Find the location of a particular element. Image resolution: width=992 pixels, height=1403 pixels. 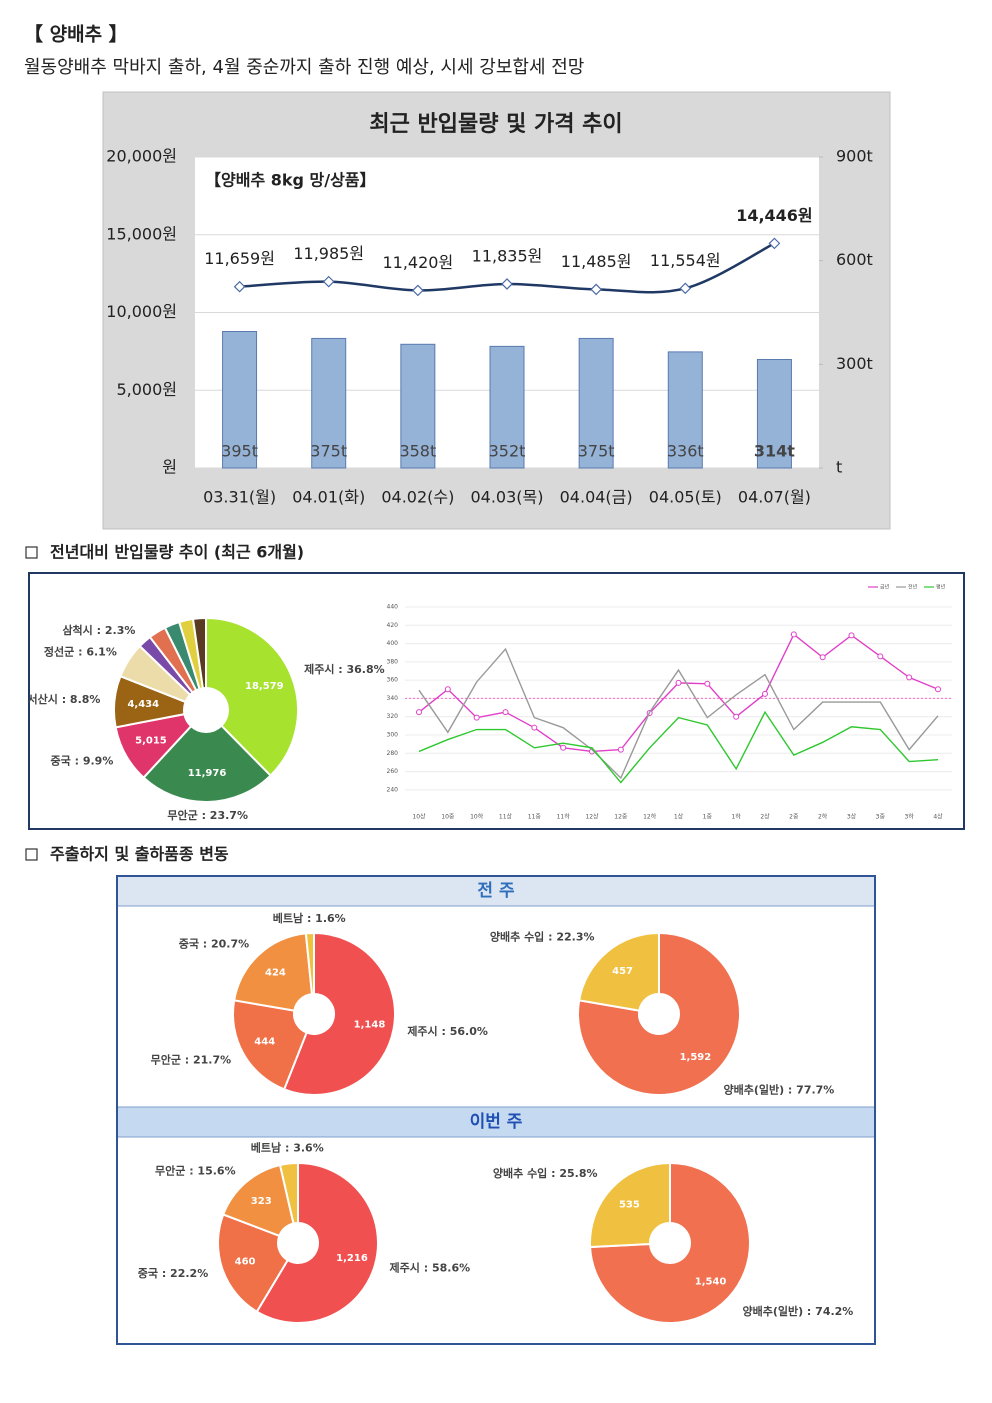

x-tick-label: 2중 is located at coordinates (794, 817).